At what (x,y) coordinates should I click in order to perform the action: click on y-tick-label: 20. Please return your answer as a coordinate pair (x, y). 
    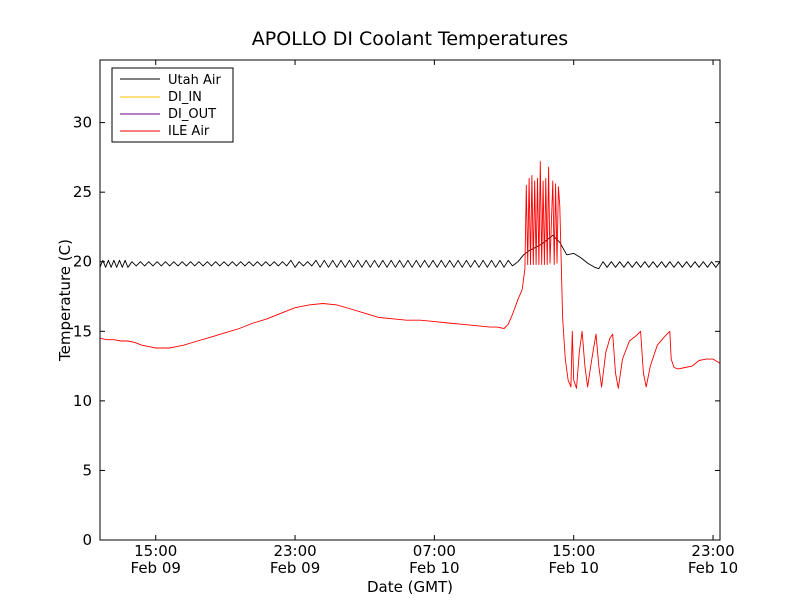
    Looking at the image, I should click on (82, 262).